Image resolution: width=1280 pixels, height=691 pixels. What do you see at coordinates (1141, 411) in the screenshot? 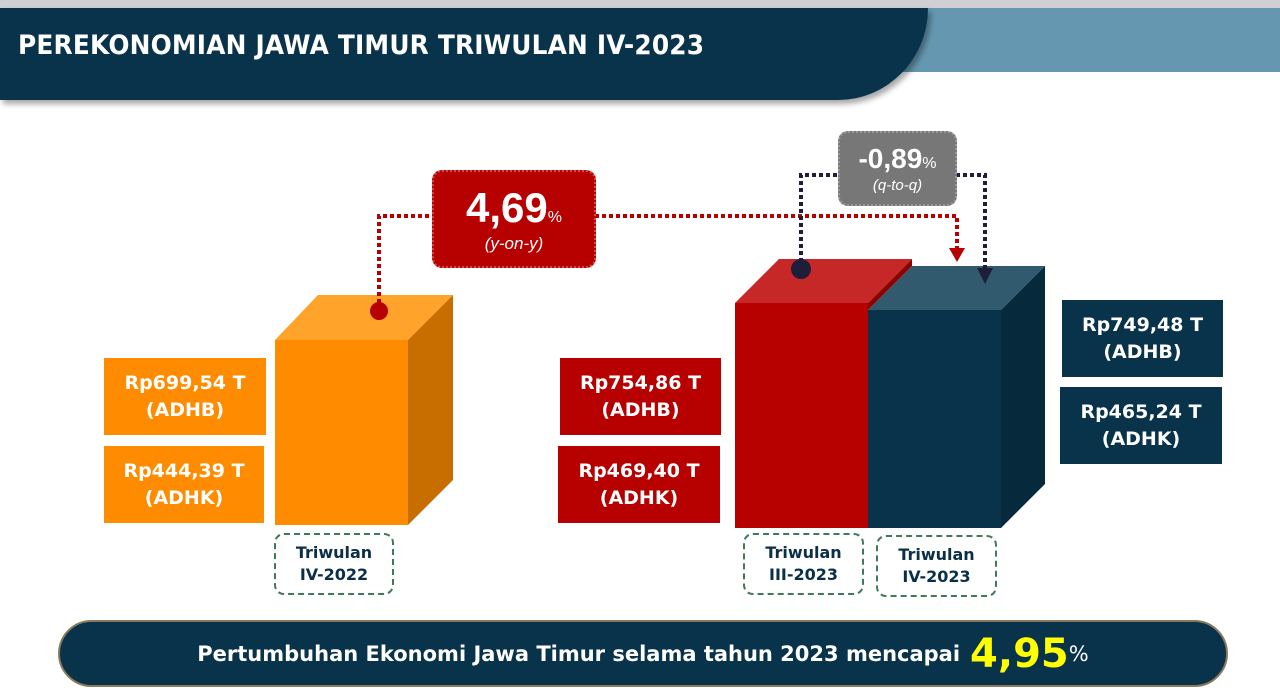
I see `adhk-value: Rp465,24 T` at bounding box center [1141, 411].